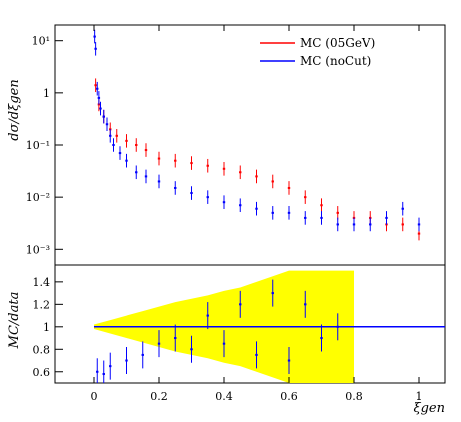  What do you see at coordinates (217, 331) in the screenshot?
I see `ratio-series-group` at bounding box center [217, 331].